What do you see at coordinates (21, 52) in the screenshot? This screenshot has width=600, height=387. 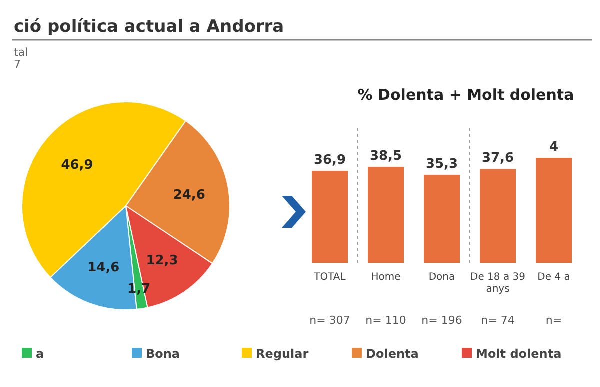 I see `text: tal` at bounding box center [21, 52].